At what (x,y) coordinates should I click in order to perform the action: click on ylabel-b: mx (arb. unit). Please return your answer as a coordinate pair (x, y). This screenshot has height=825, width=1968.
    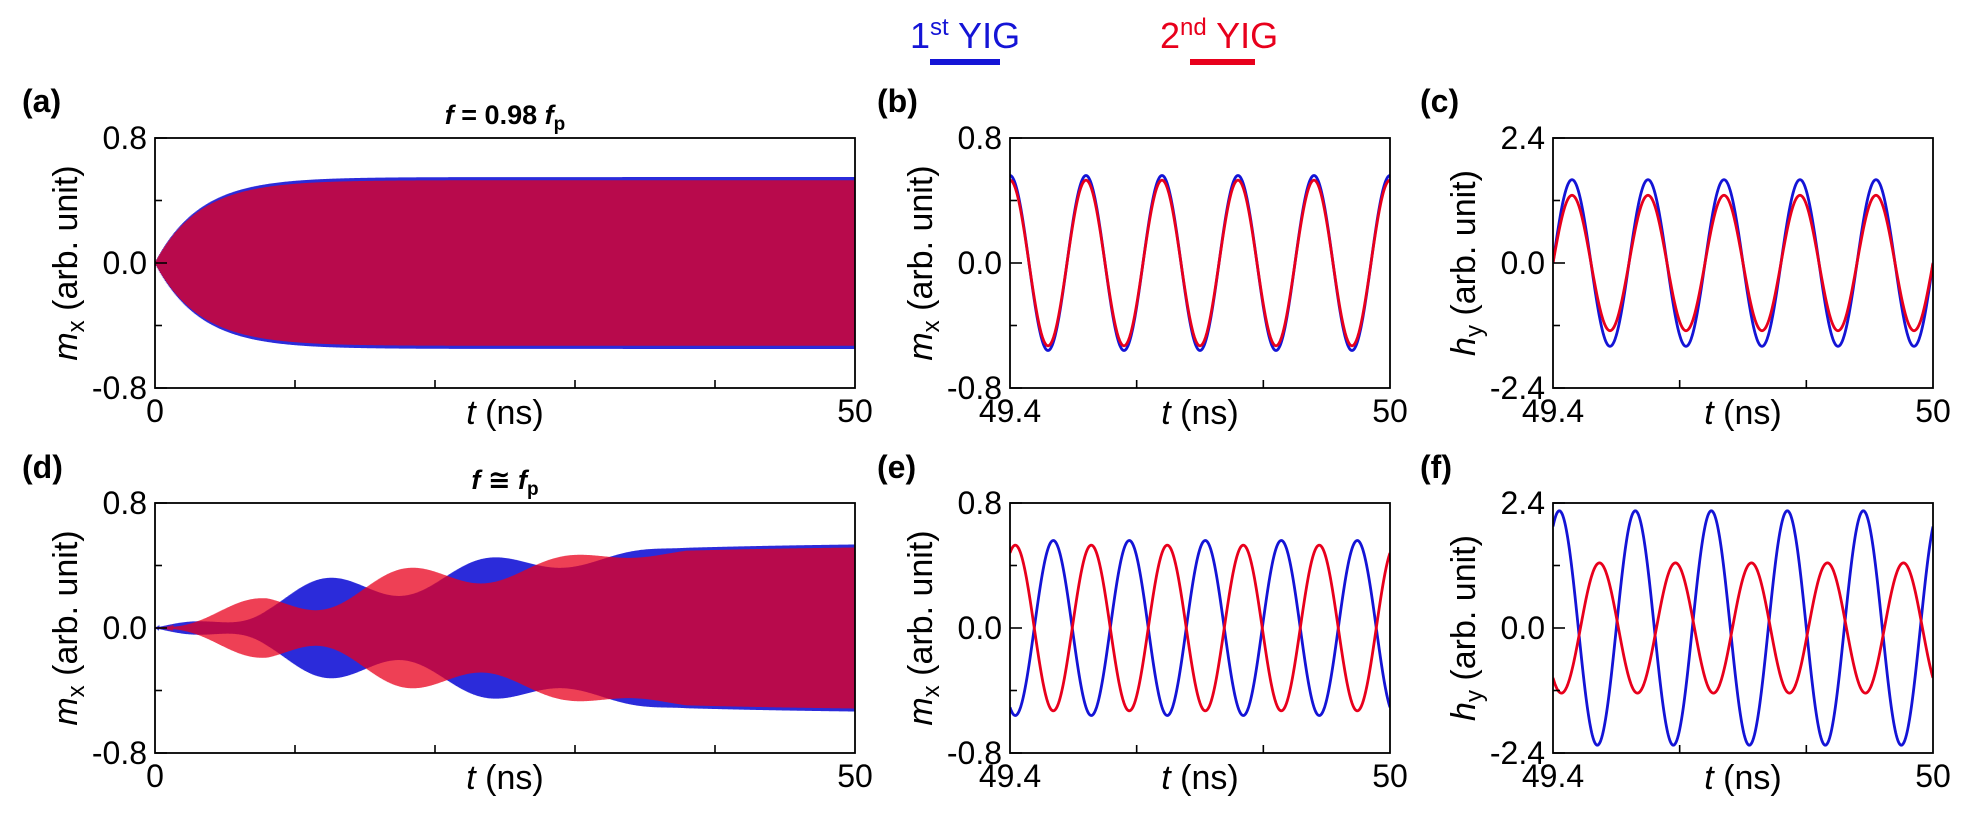
    Looking at the image, I should click on (923, 262).